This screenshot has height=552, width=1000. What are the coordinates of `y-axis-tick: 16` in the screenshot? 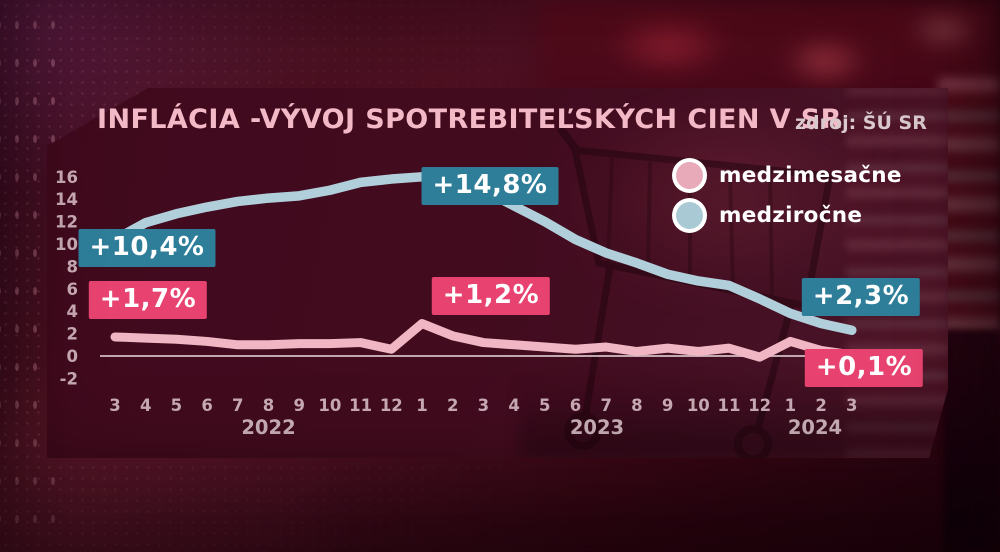 It's located at (66, 177).